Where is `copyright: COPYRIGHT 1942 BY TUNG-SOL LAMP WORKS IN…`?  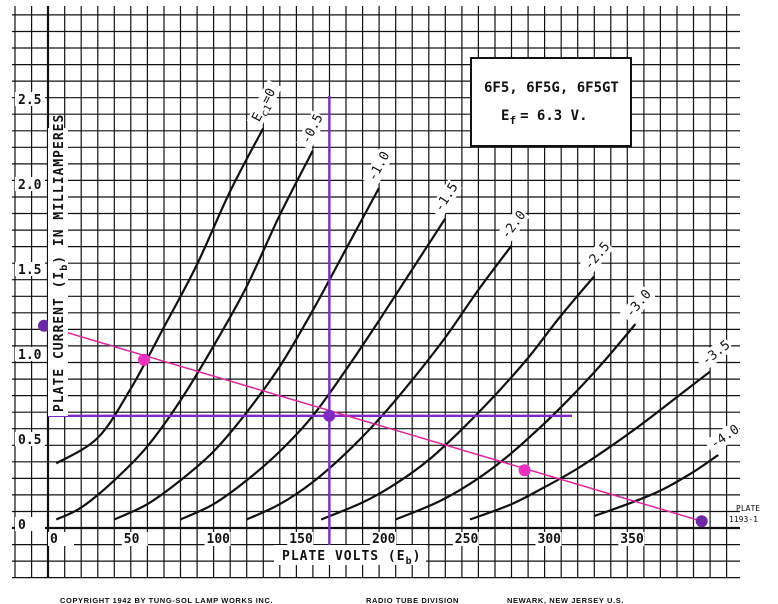 copyright: COPYRIGHT 1942 BY TUNG-SOL LAMP WORKS IN… is located at coordinates (166, 600).